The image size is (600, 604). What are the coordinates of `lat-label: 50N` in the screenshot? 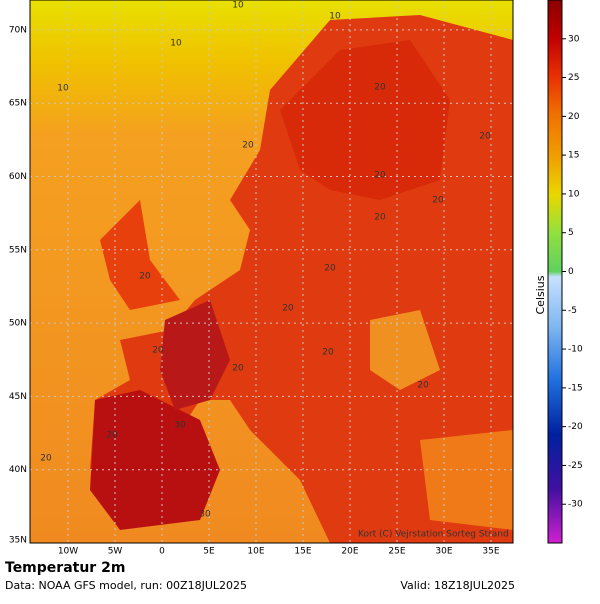 It's located at (18, 324).